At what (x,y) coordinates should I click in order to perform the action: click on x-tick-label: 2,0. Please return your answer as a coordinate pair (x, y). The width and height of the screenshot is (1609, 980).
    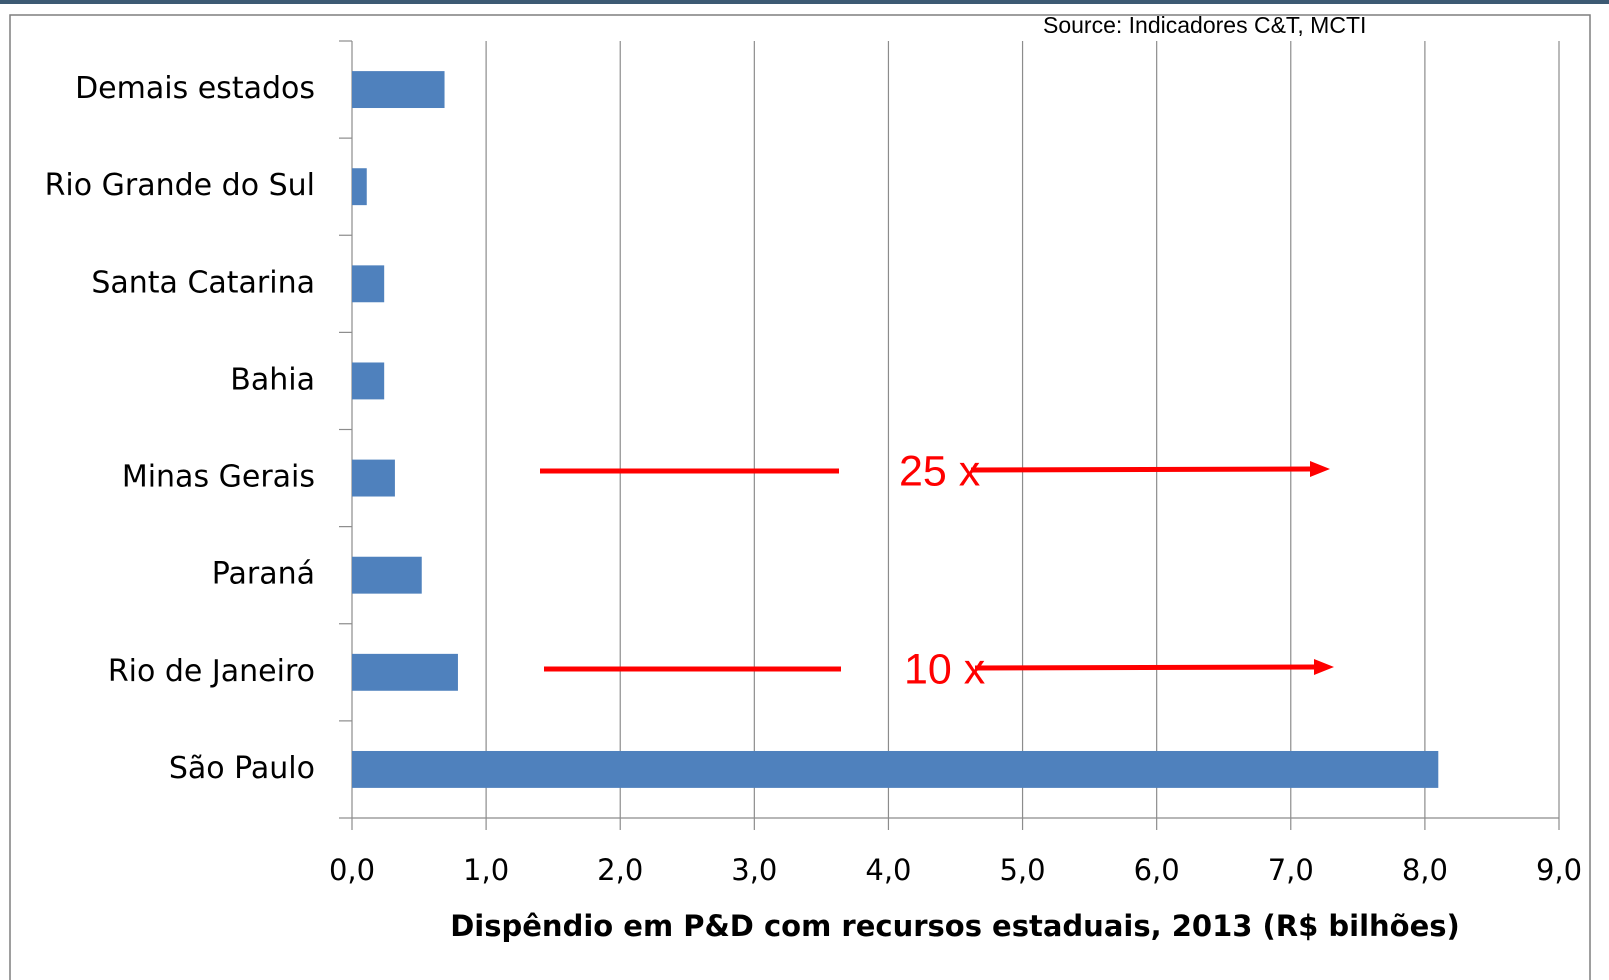
    Looking at the image, I should click on (620, 870).